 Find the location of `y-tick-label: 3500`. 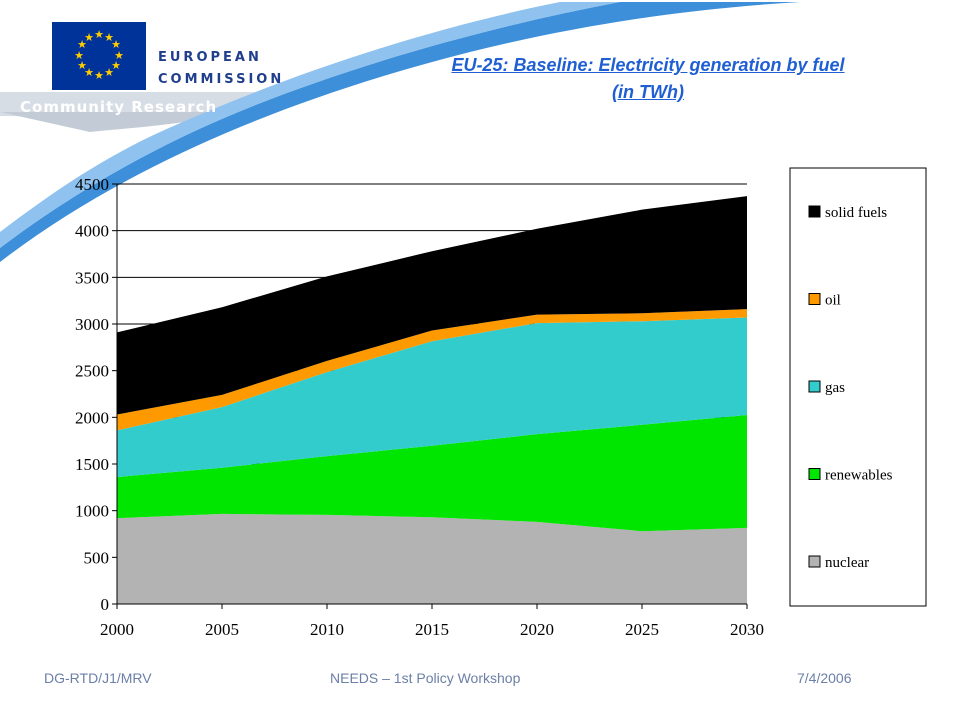

y-tick-label: 3500 is located at coordinates (92, 277).